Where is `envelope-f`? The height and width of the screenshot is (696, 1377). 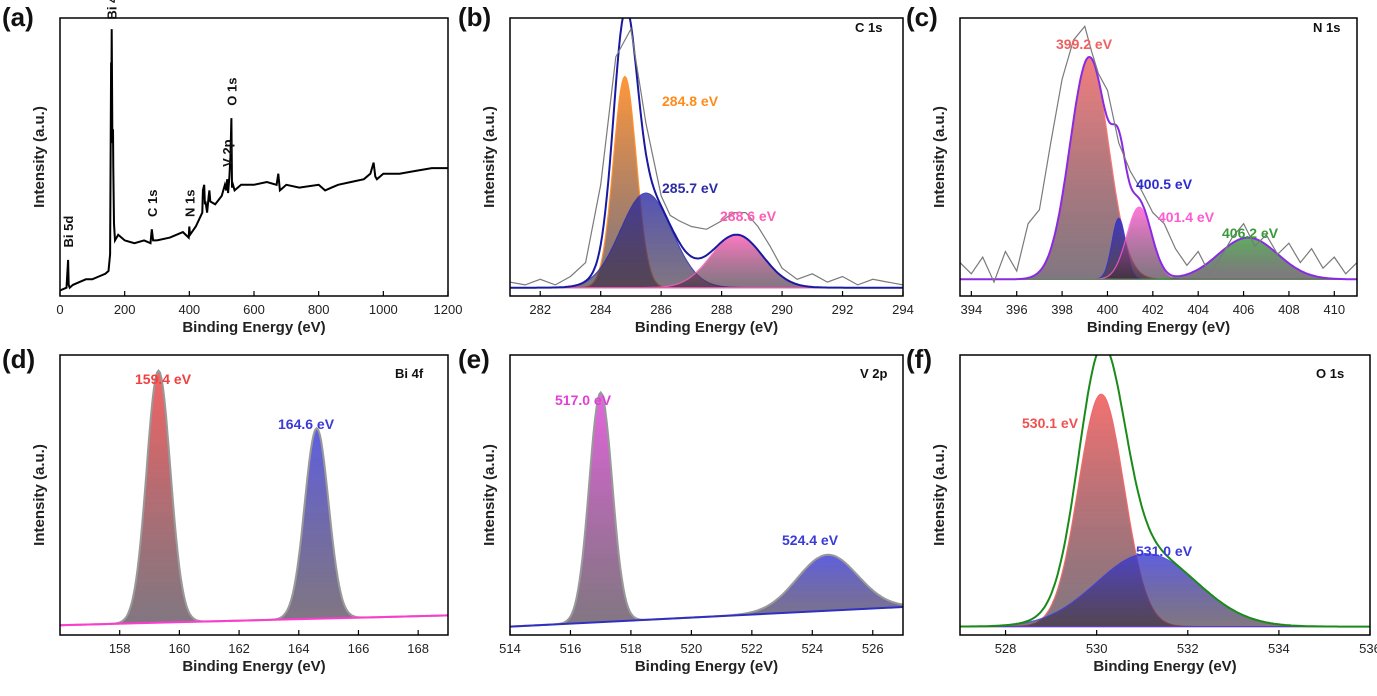
envelope-f is located at coordinates (1165, 491).